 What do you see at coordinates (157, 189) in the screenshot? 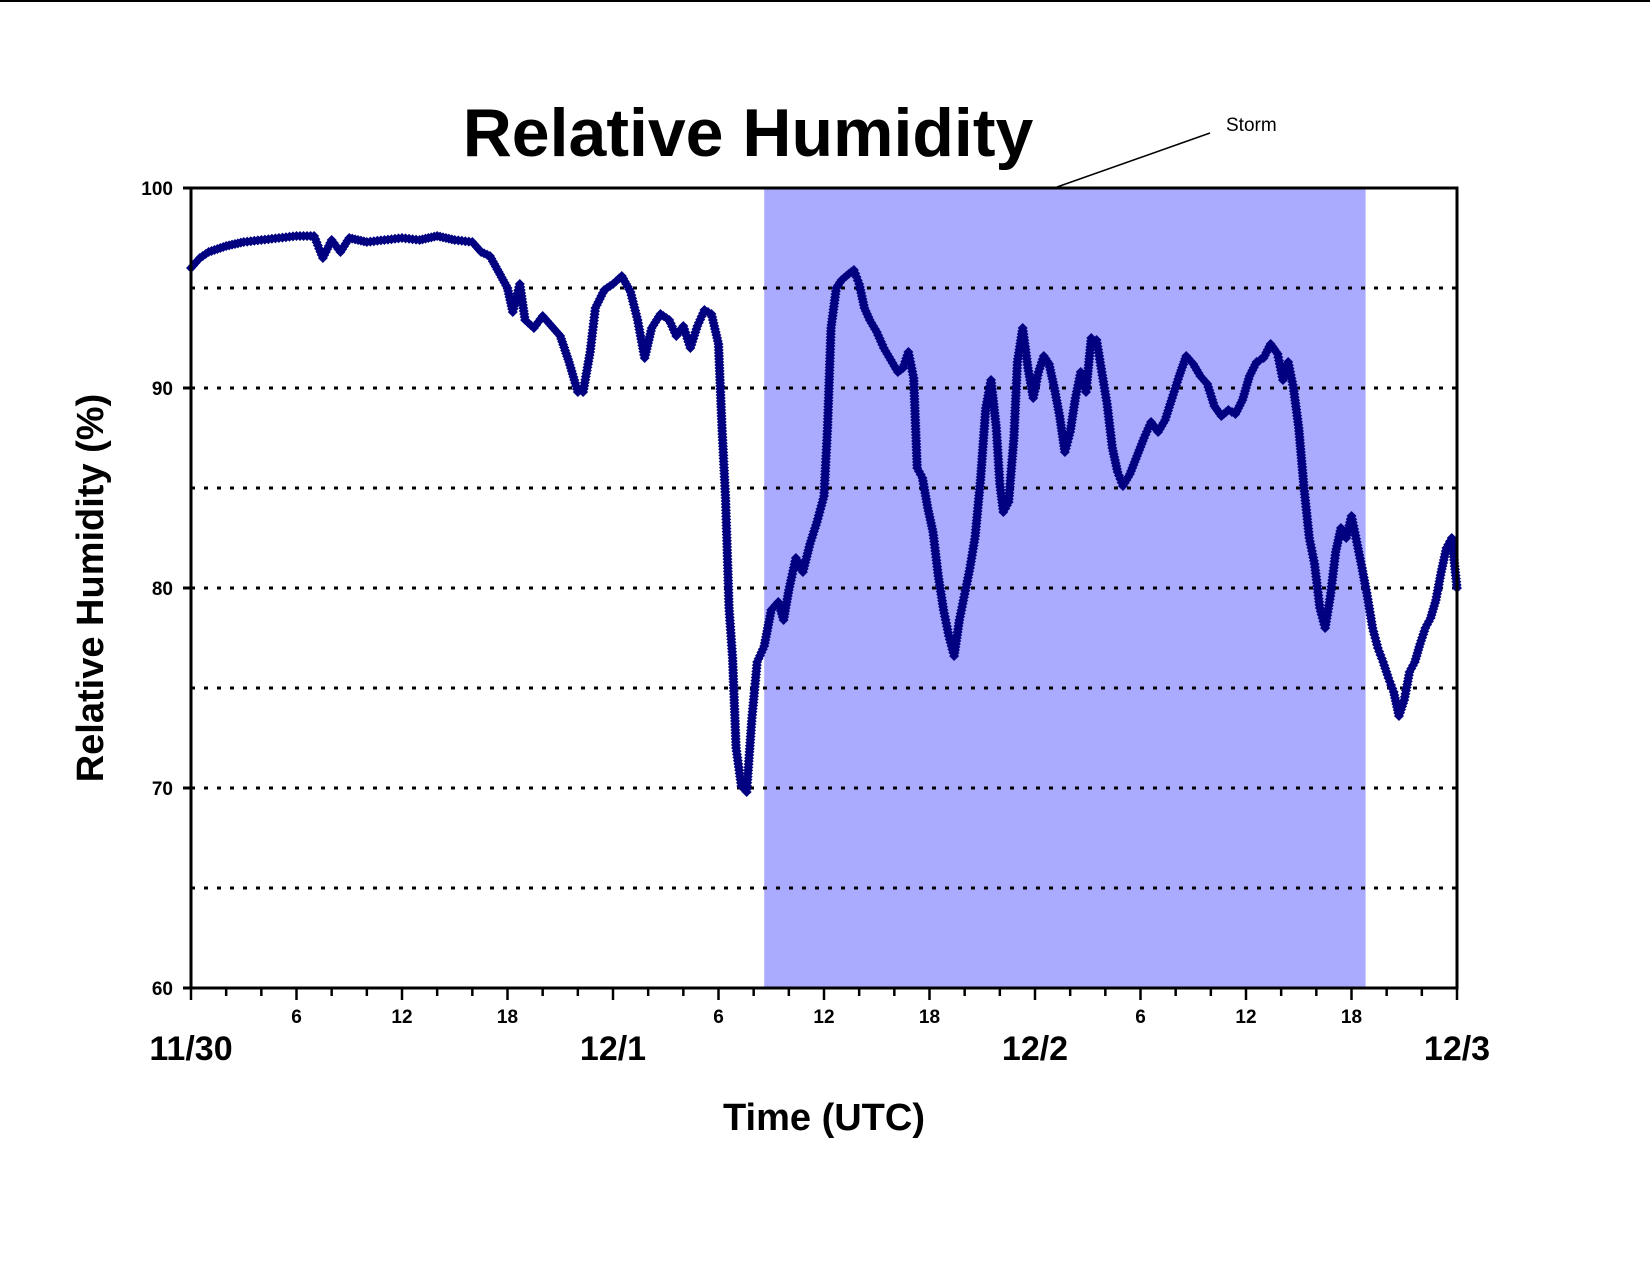
I see `y-tick-label: 100` at bounding box center [157, 189].